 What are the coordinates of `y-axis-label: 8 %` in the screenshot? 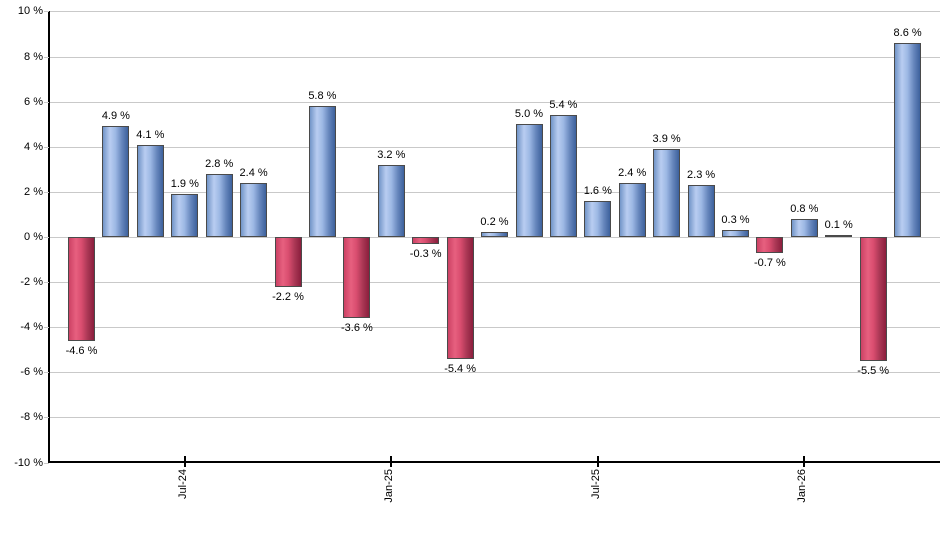 It's located at (33, 57).